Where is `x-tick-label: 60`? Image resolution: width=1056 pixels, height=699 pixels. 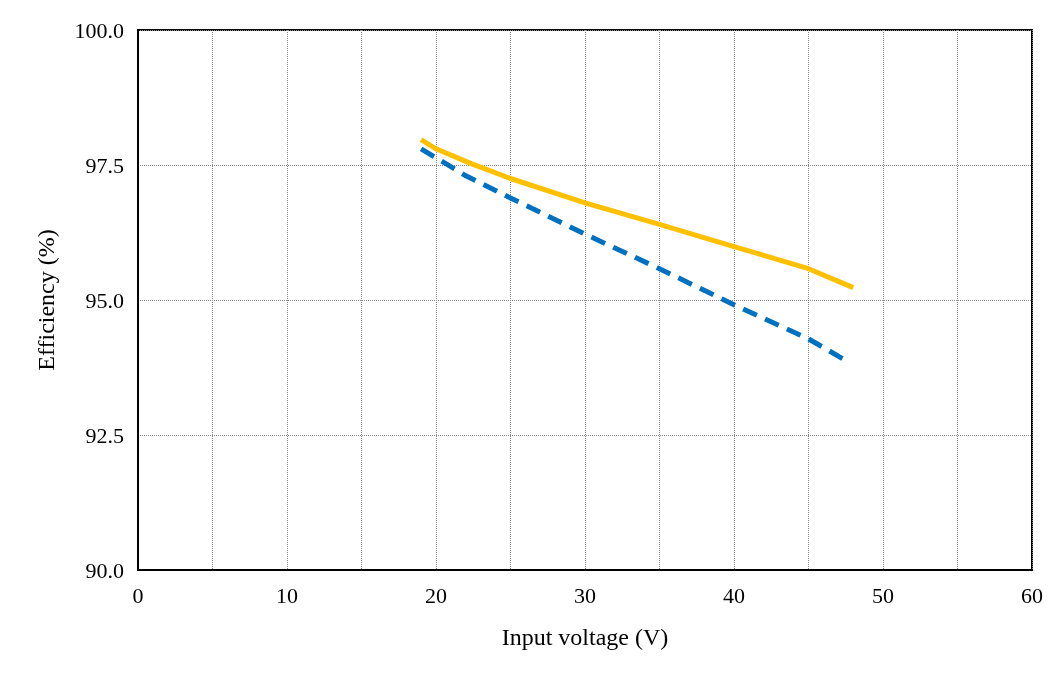 x-tick-label: 60 is located at coordinates (1032, 595).